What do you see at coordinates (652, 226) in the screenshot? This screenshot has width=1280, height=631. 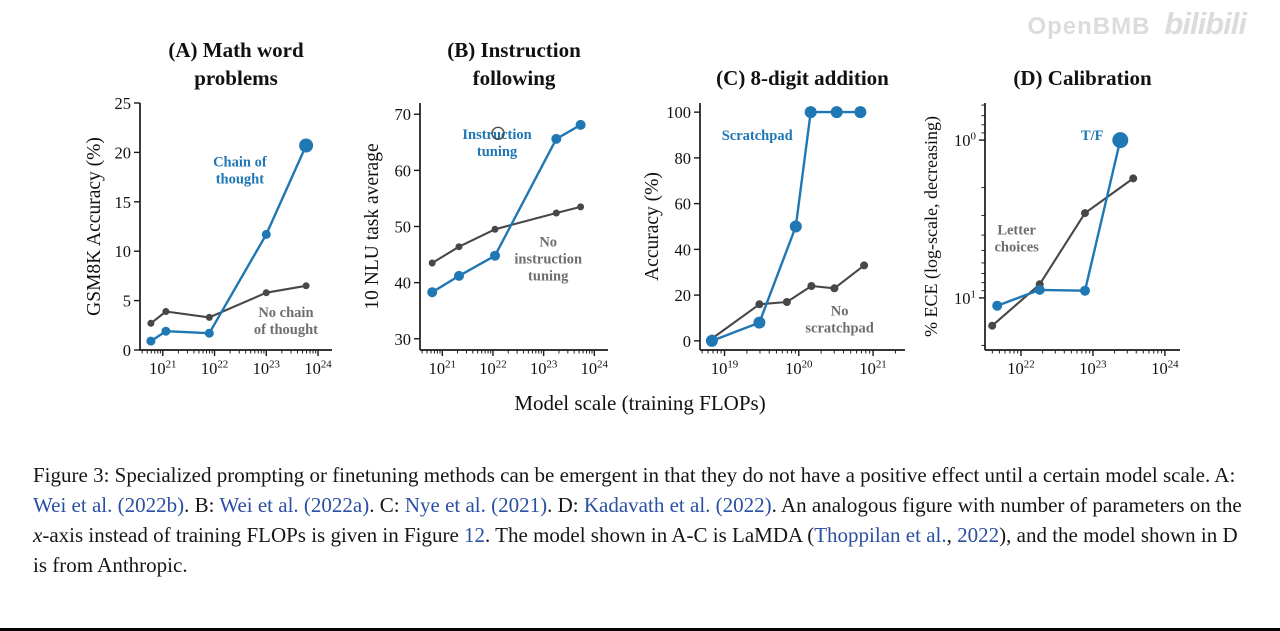 I see `y-axis-label: Accuracy (%)` at bounding box center [652, 226].